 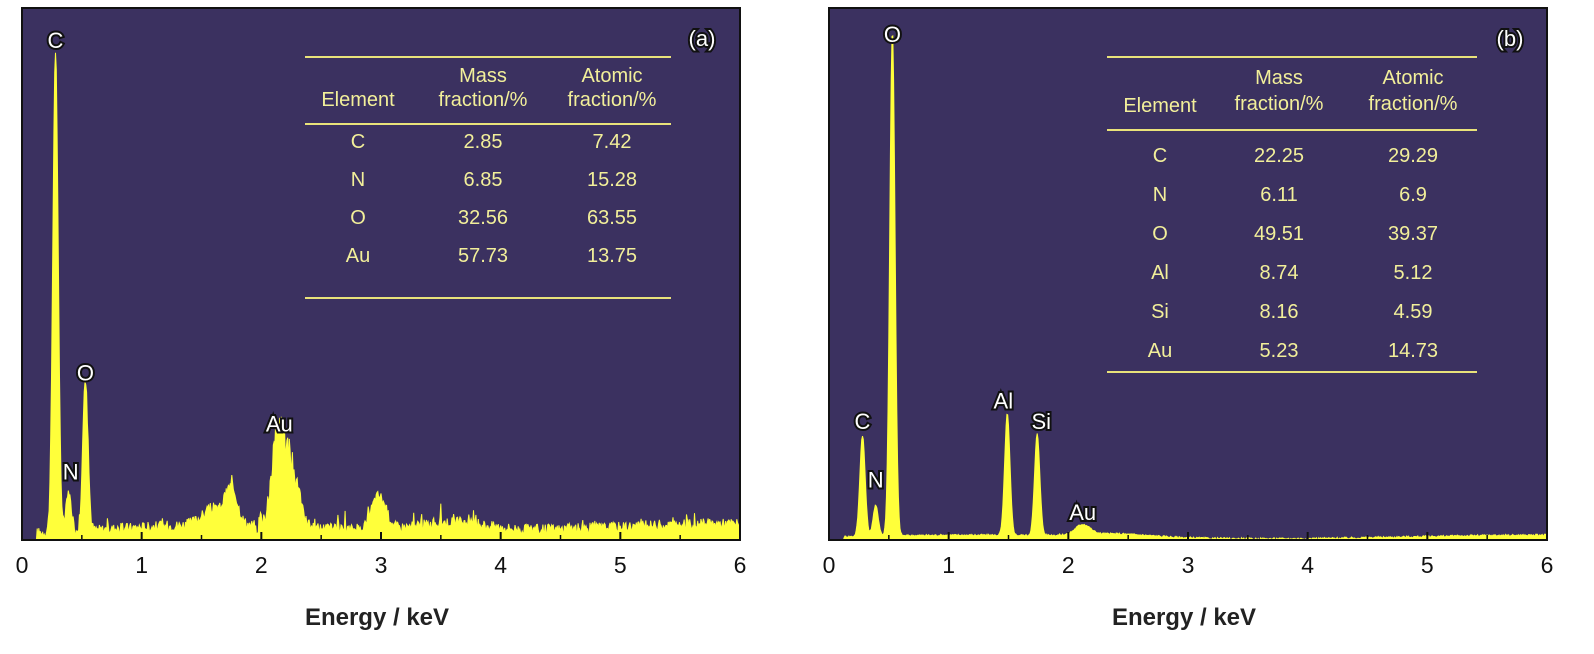 What do you see at coordinates (1413, 195) in the screenshot?
I see `table-cell: 6.9` at bounding box center [1413, 195].